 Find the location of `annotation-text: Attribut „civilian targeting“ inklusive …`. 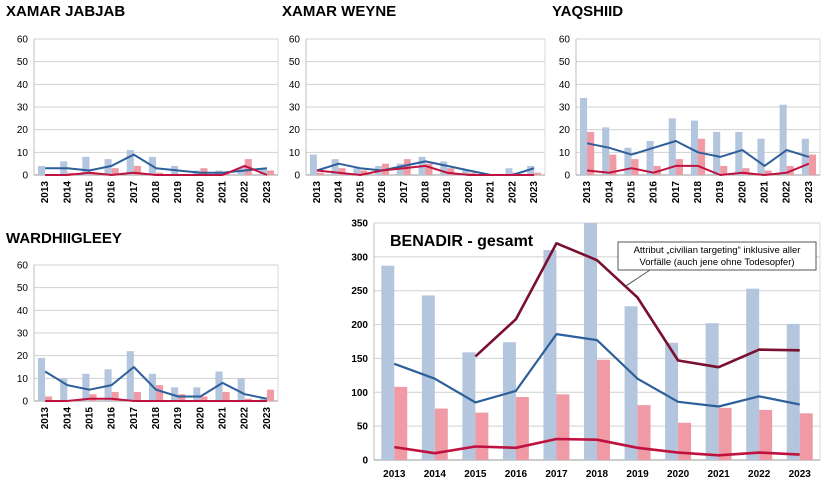

annotation-text: Attribut „civilian targeting“ inklusive … is located at coordinates (717, 250).